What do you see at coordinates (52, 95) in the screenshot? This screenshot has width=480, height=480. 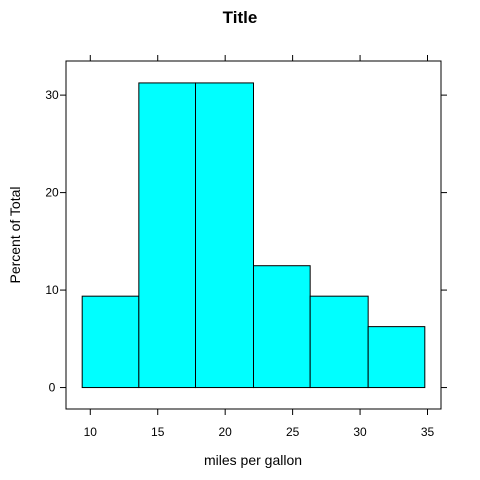 I see `y-tick-label-3: 30` at bounding box center [52, 95].